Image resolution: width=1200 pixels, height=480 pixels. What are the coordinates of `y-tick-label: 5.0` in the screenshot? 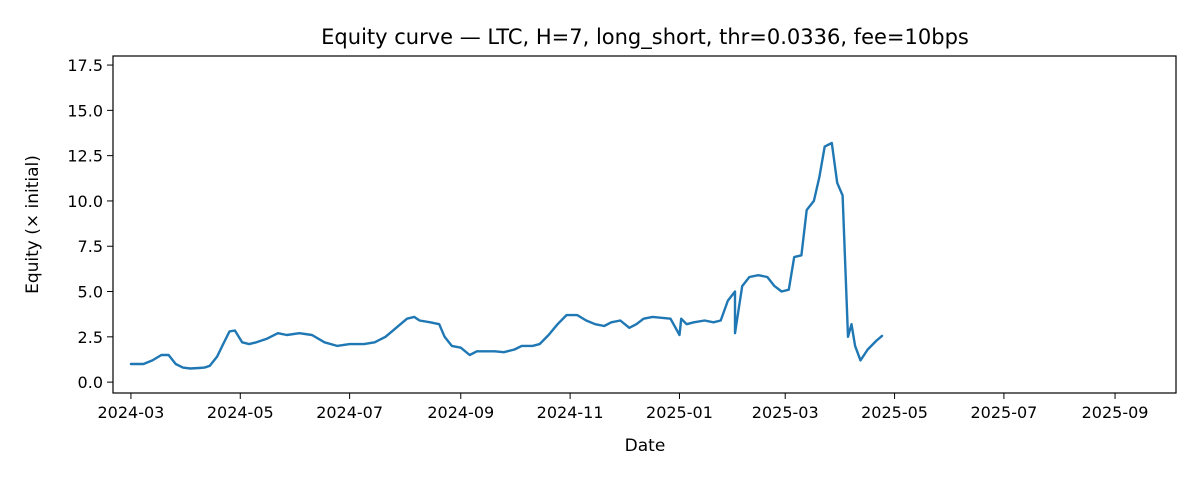 It's located at (90, 292).